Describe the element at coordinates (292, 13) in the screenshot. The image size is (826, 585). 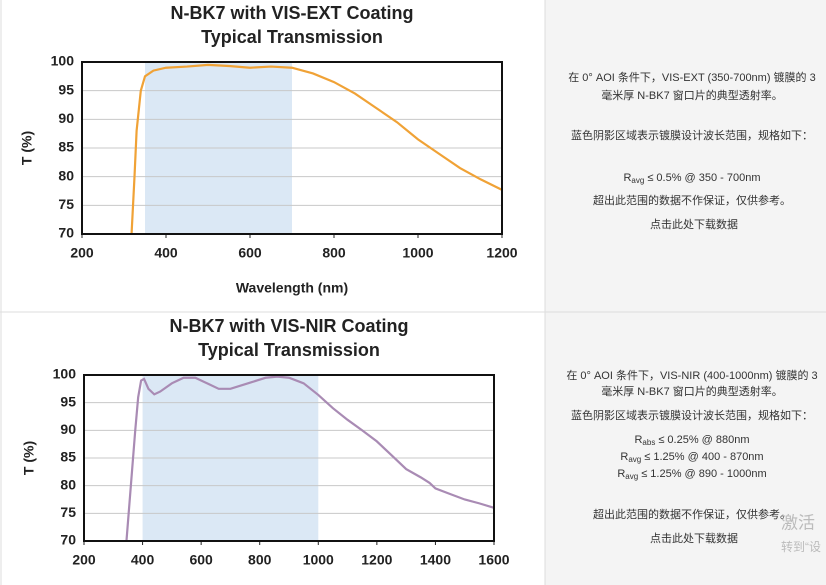
I see `chart-title: N-BK7 with VIS-EXT Coating` at that location.